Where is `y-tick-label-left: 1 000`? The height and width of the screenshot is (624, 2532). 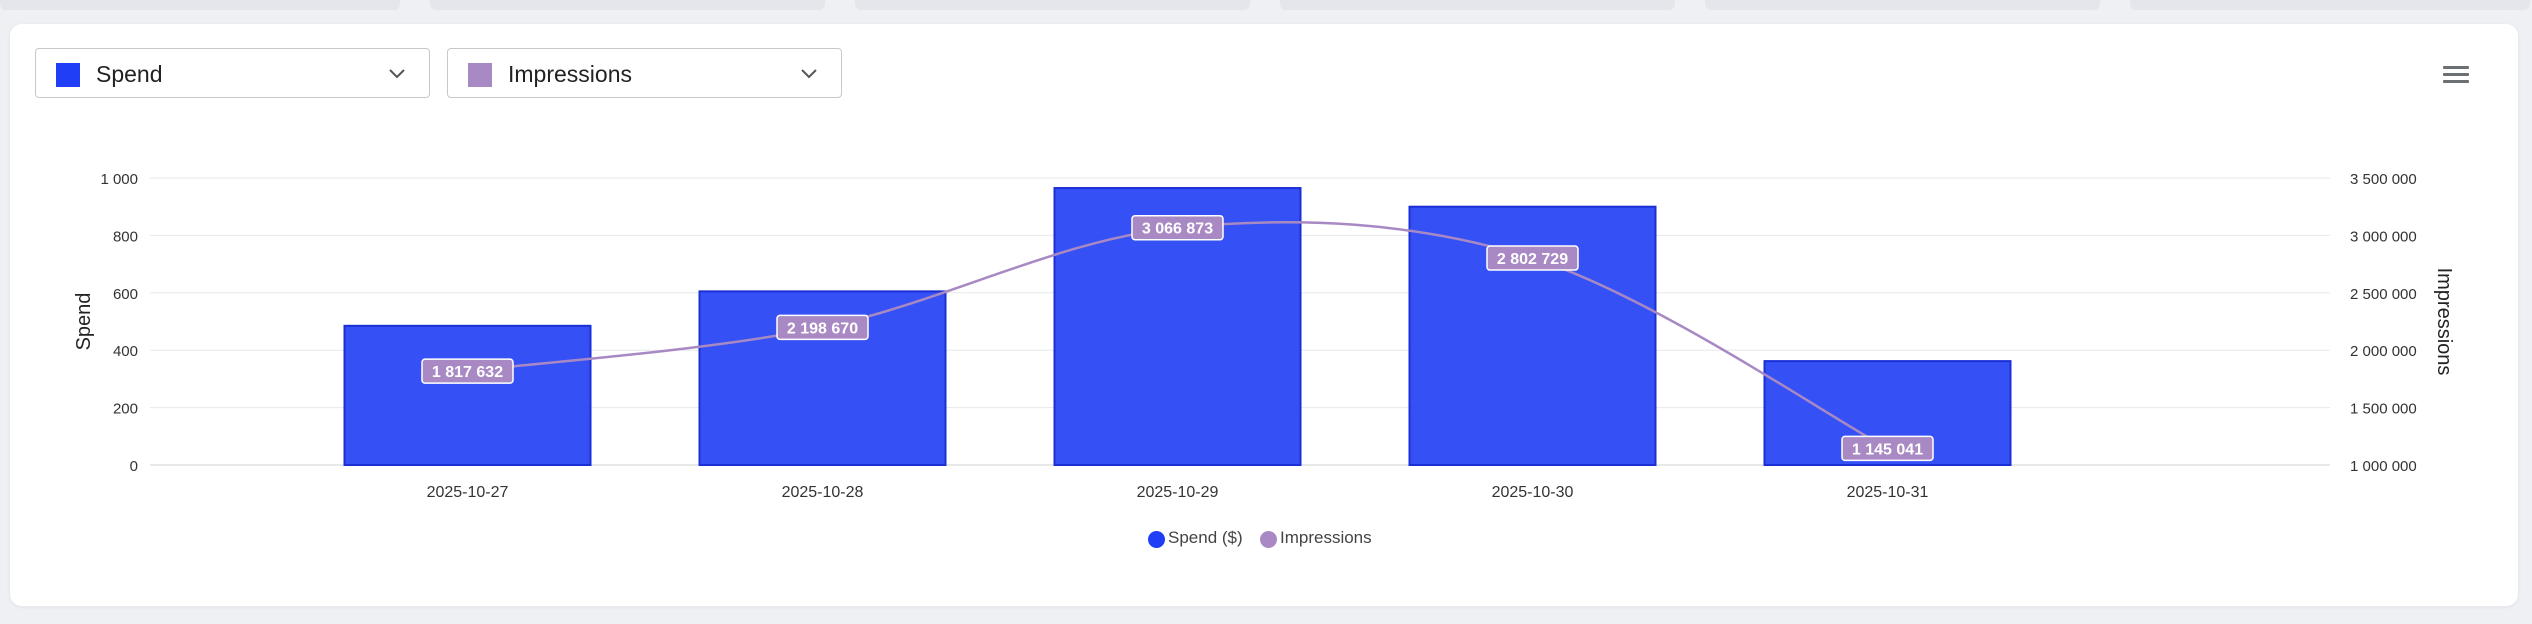
y-tick-label-left: 1 000 is located at coordinates (119, 179).